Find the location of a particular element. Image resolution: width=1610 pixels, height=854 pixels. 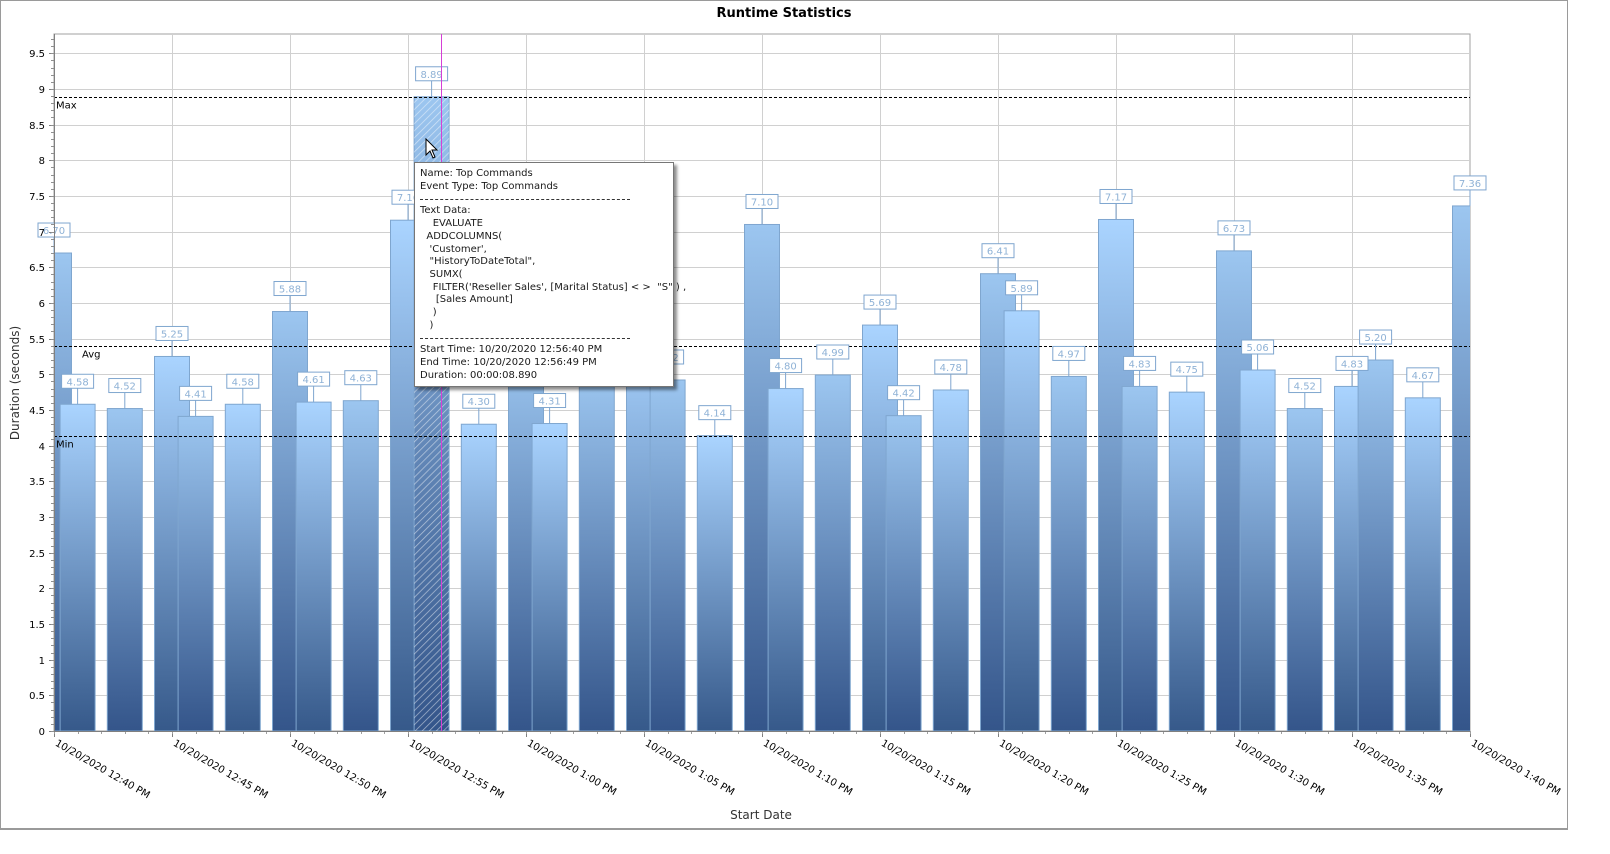

data-label: 4.63 is located at coordinates (361, 379).